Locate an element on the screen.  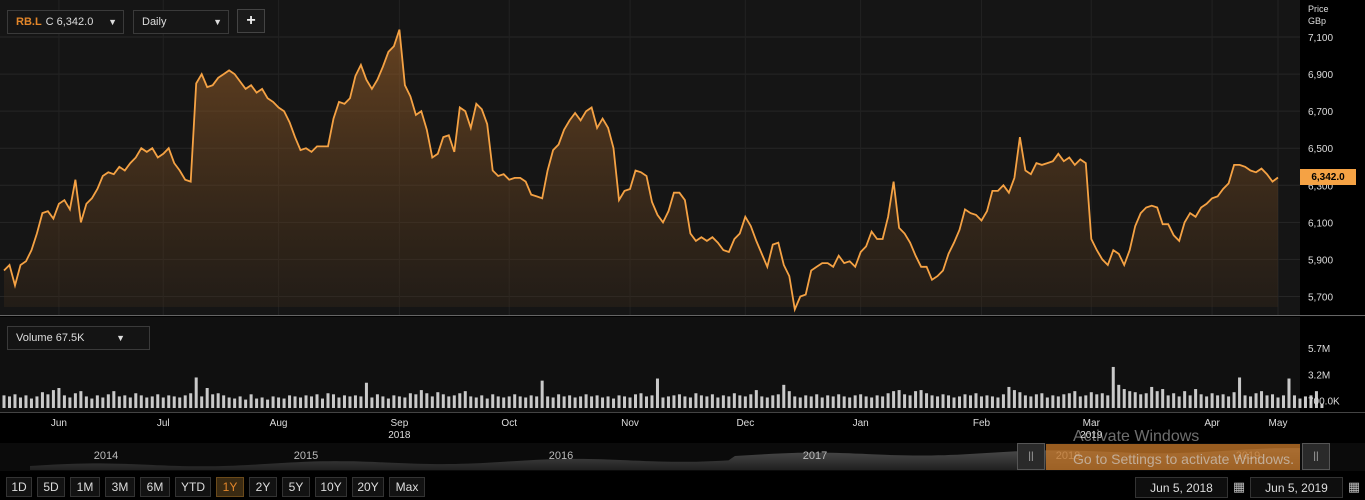
range-button-1m: 1M is located at coordinates (85, 487).